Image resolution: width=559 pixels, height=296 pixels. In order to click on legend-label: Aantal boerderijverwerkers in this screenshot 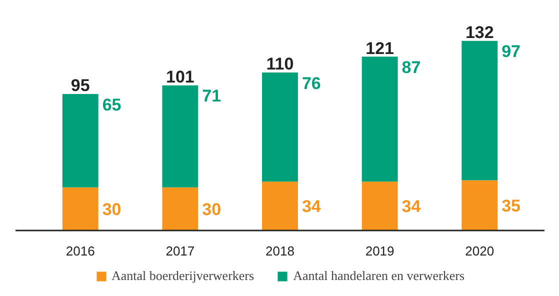, I will do `click(182, 276)`.